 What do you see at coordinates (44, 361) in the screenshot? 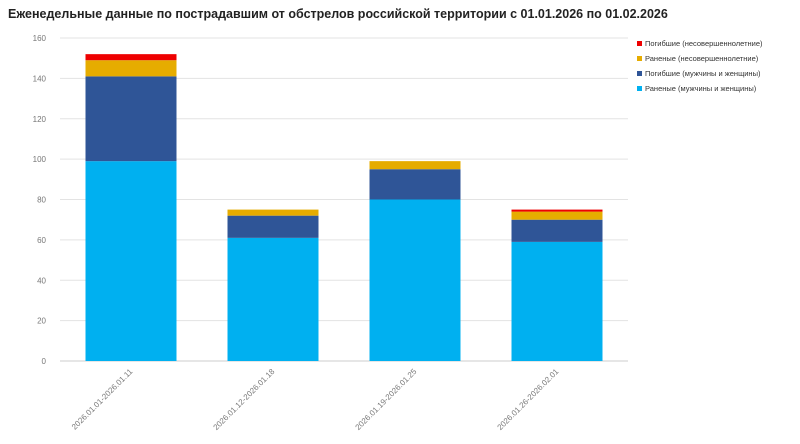
I see `y-tick-label: 0` at bounding box center [44, 361].